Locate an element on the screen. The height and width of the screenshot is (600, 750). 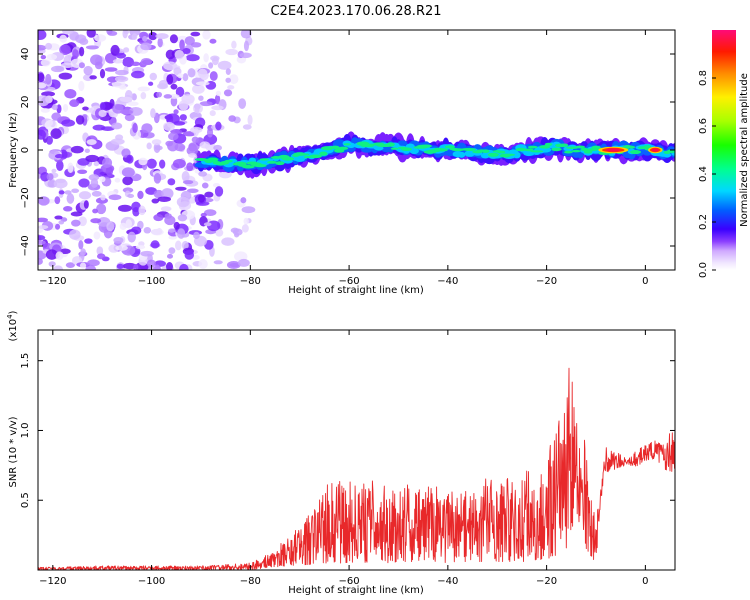
peak-blob is located at coordinates (613, 150).